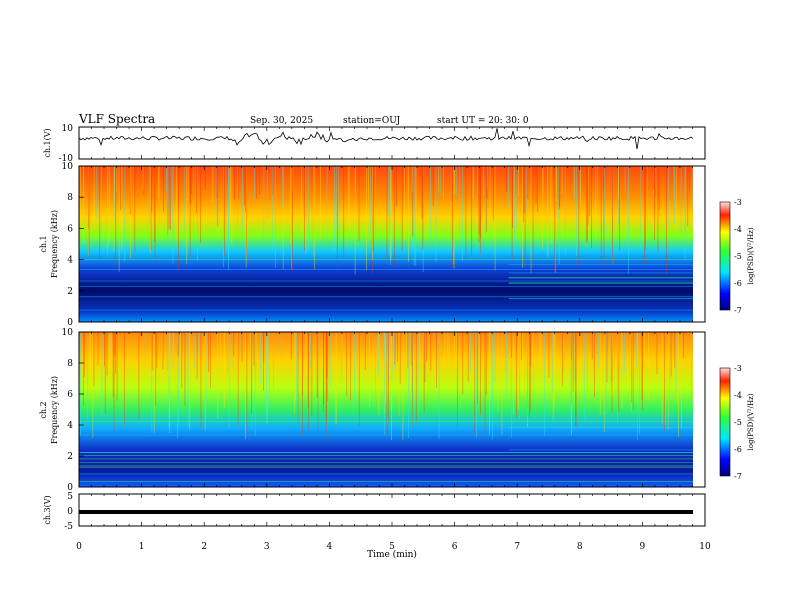 The width and height of the screenshot is (792, 612). What do you see at coordinates (455, 547) in the screenshot?
I see `x-tick-label-6: 6` at bounding box center [455, 547].